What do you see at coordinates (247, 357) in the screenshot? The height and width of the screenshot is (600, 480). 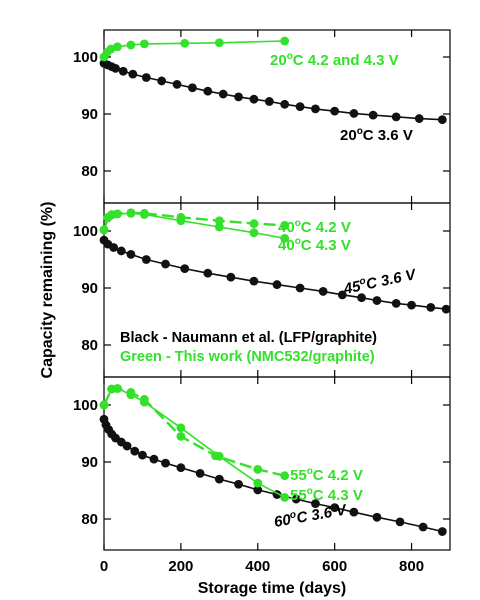 I see `legend-item: Green - This work (NMC532/graphite)` at bounding box center [247, 357].